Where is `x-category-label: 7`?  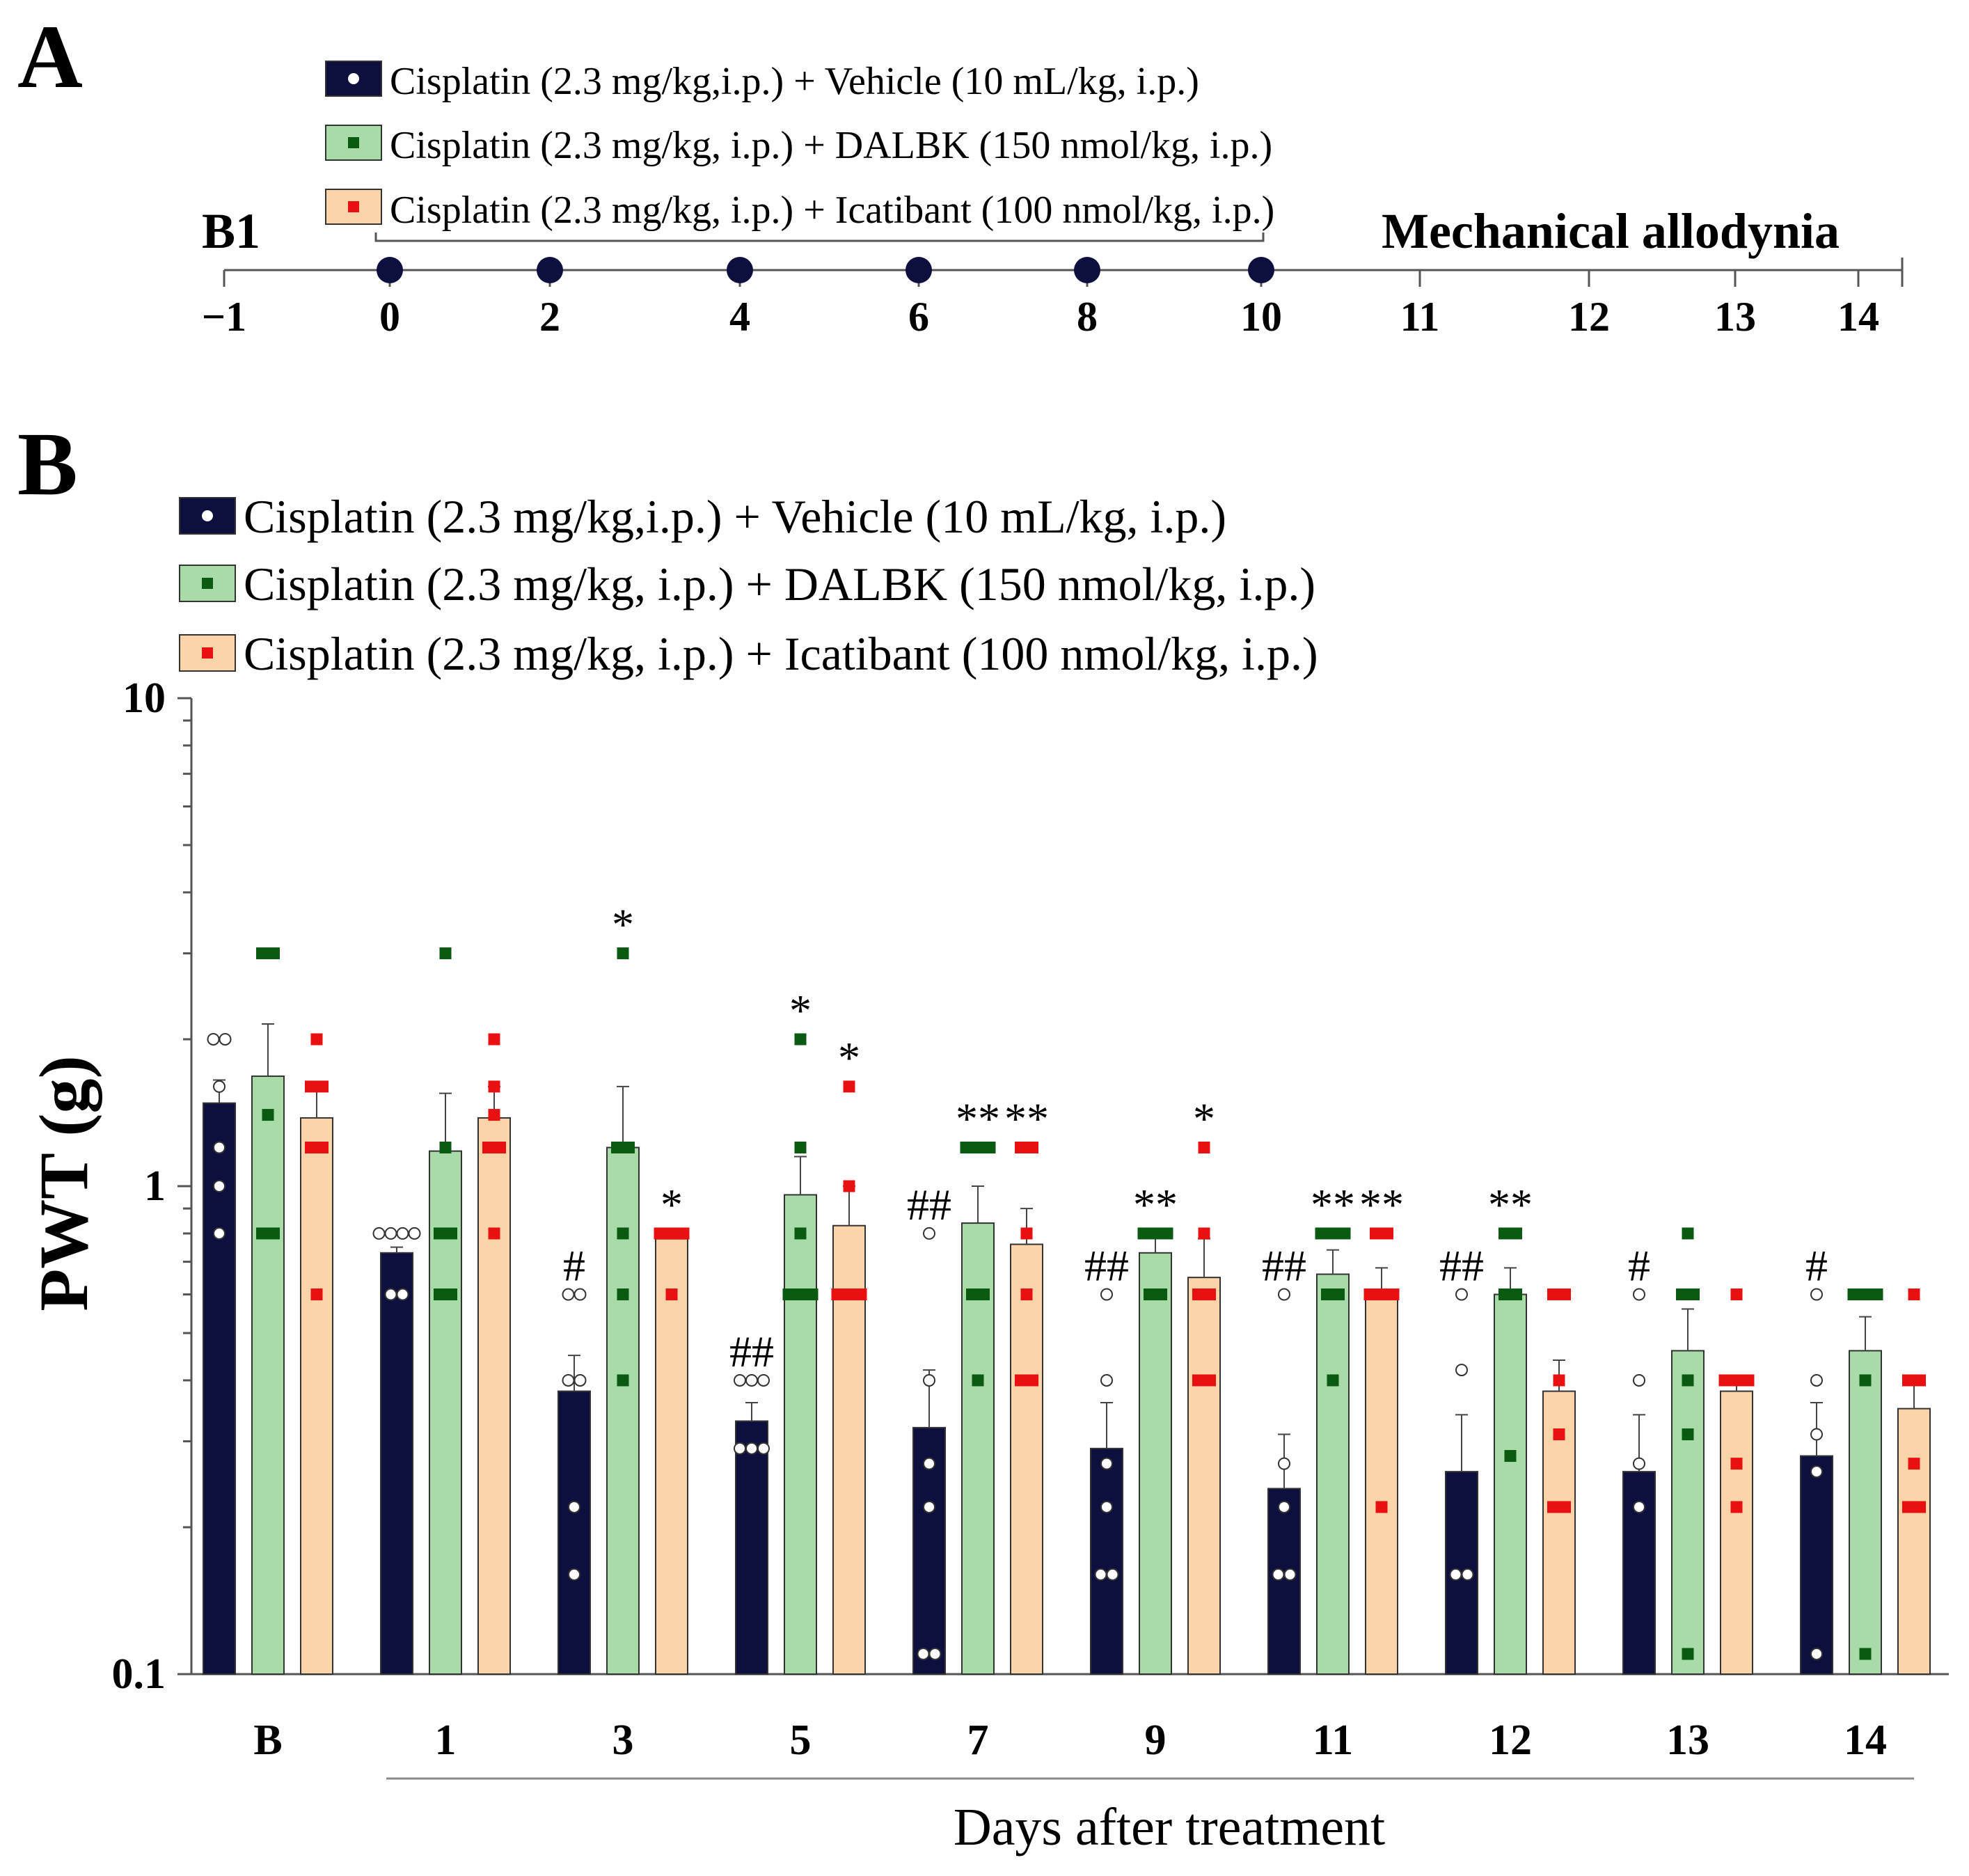 x-category-label: 7 is located at coordinates (978, 1741).